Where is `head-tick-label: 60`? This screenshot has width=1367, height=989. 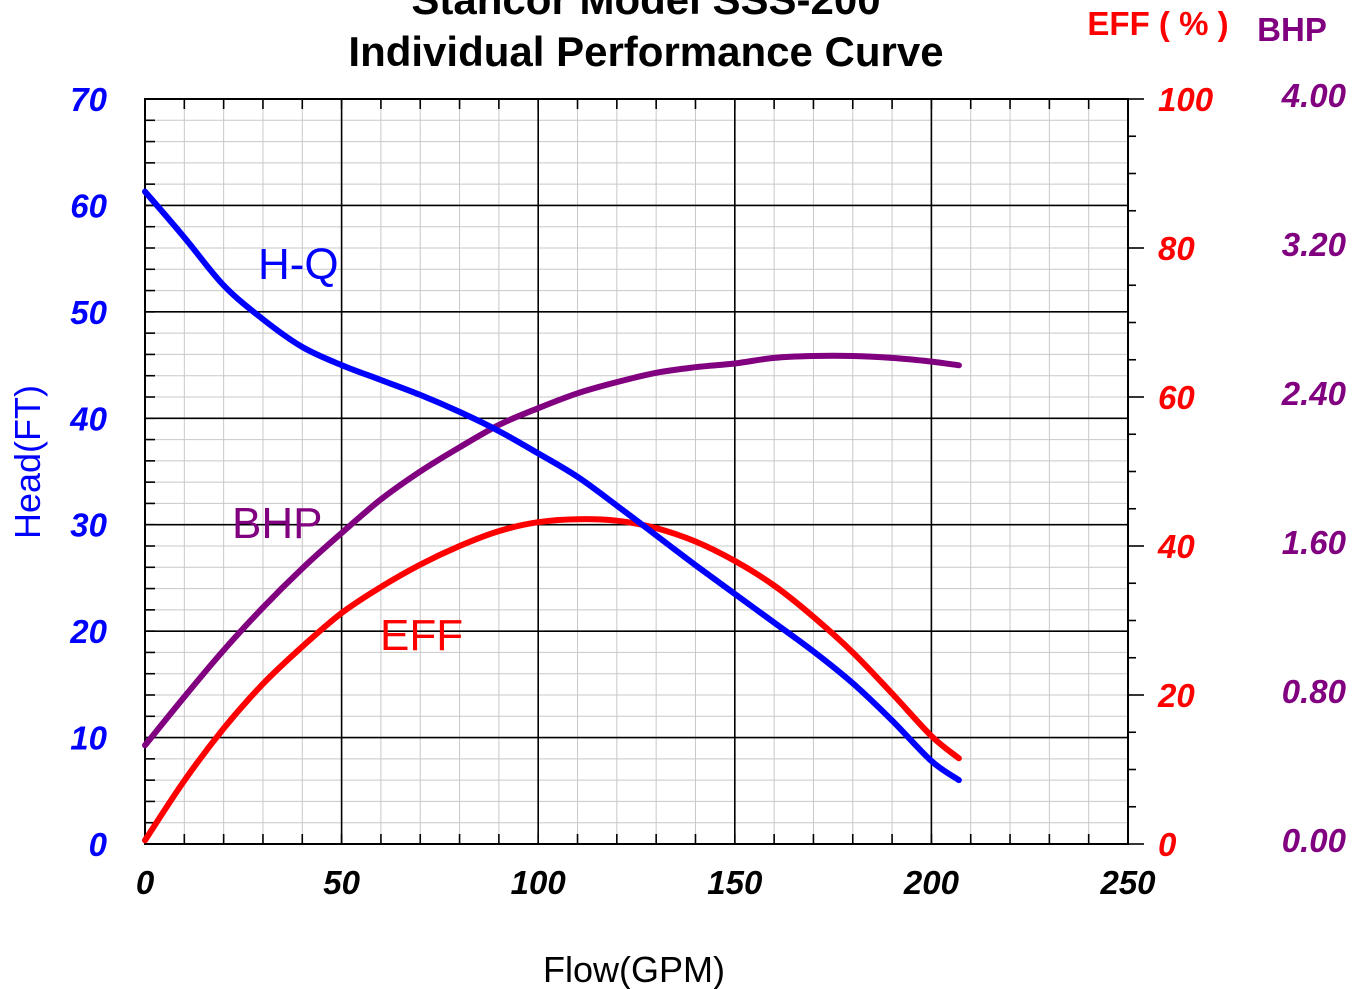
head-tick-label: 60 is located at coordinates (88, 205).